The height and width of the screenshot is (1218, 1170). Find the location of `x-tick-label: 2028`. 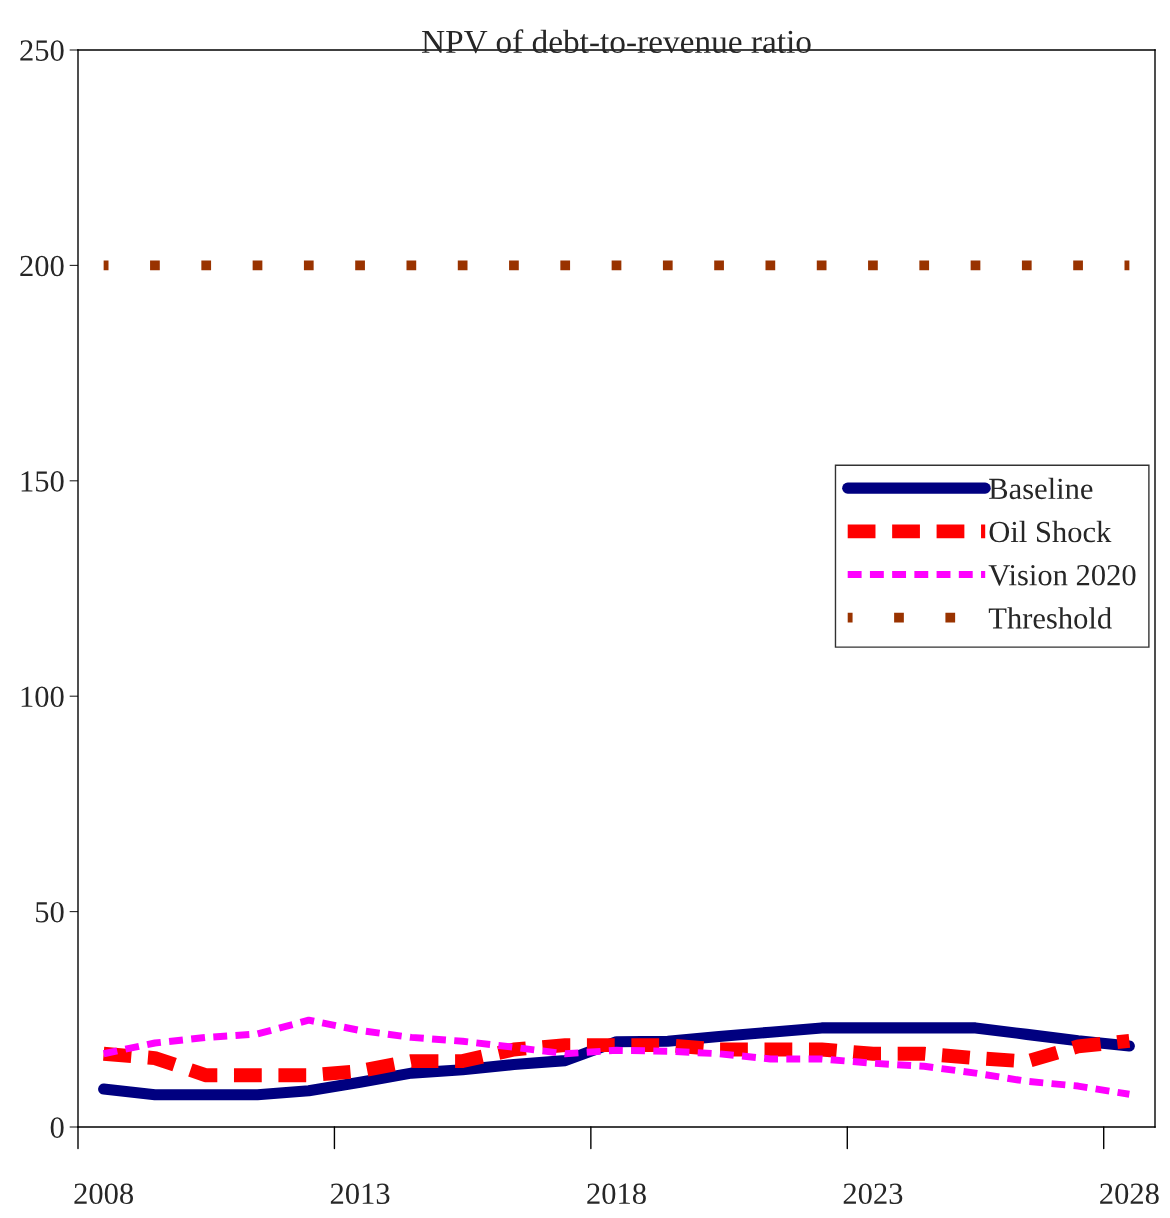

x-tick-label: 2028 is located at coordinates (1129, 1194).